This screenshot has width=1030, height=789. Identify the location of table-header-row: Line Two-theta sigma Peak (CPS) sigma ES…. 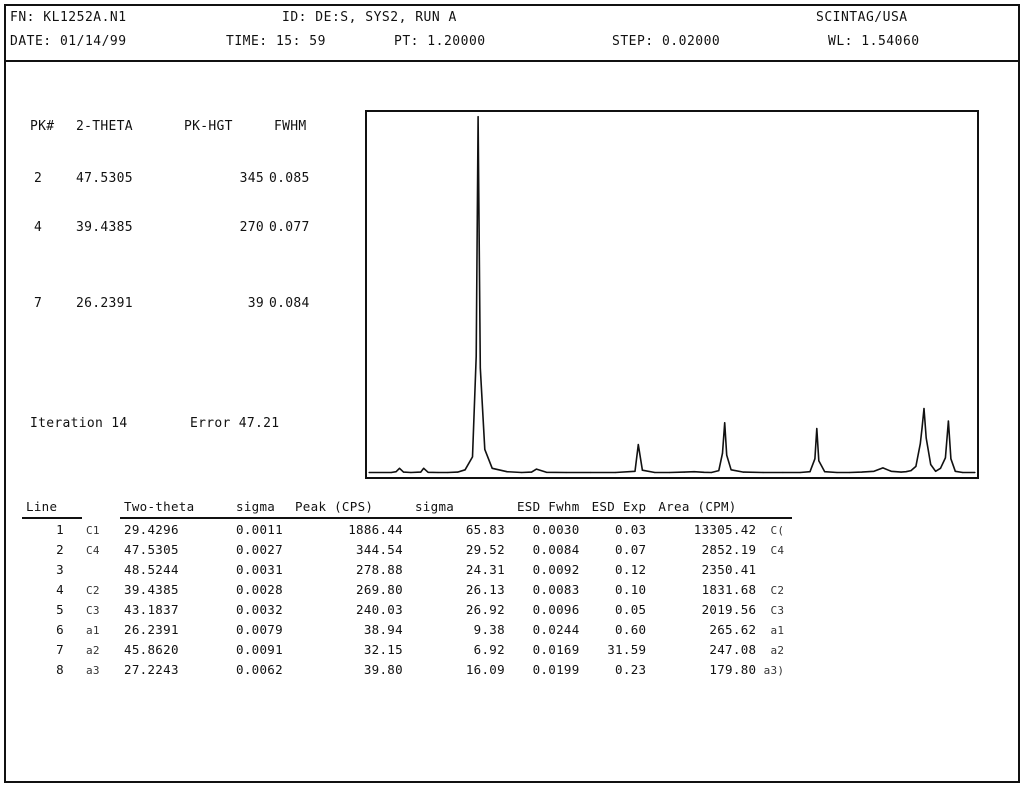
(407, 508).